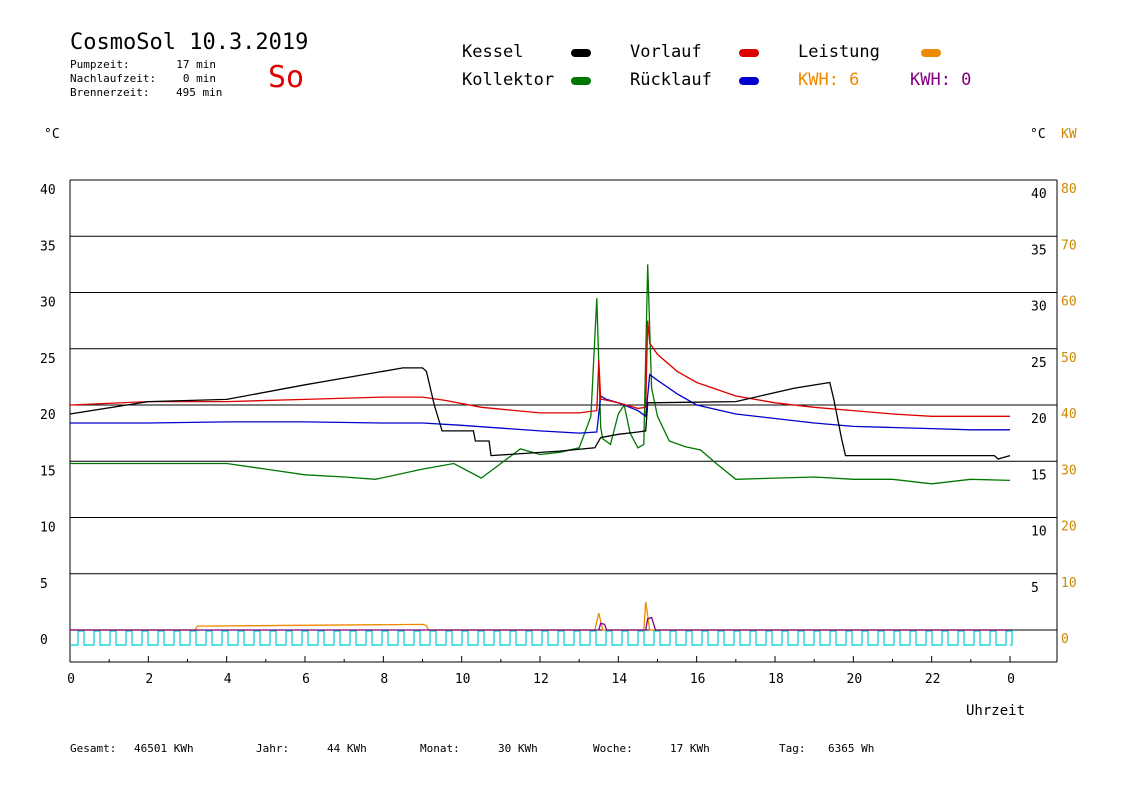 Image resolution: width=1148 pixels, height=812 pixels. I want to click on y-right-kw-tick-label-0: 0, so click(1065, 639).